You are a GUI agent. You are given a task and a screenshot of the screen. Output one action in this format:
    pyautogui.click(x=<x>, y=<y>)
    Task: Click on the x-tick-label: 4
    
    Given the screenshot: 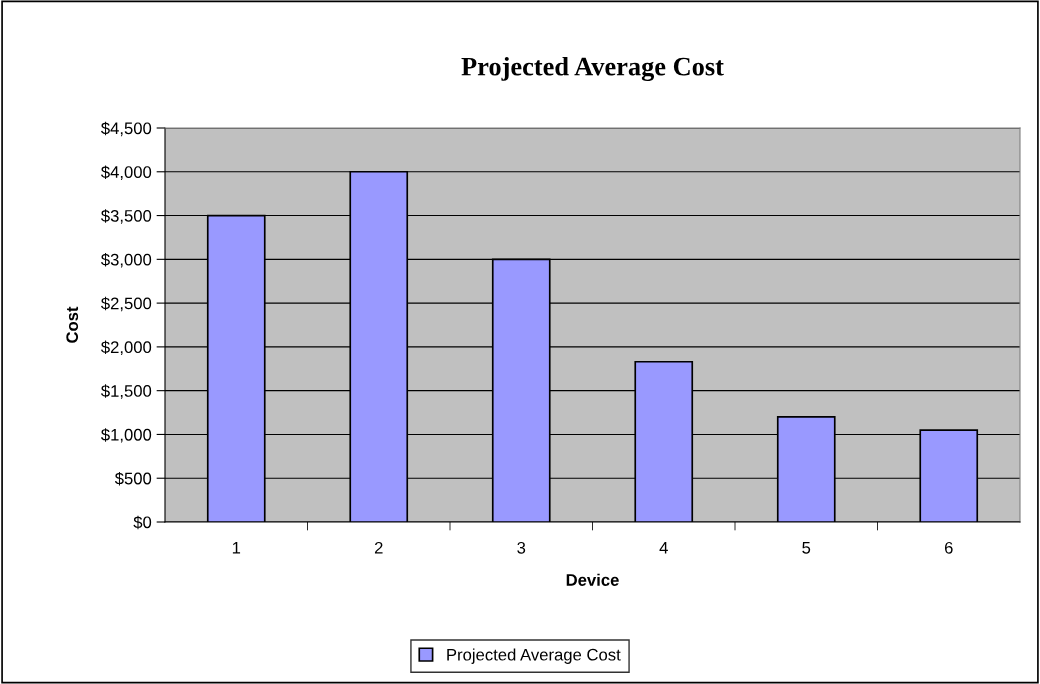 What is the action you would take?
    pyautogui.click(x=663, y=548)
    